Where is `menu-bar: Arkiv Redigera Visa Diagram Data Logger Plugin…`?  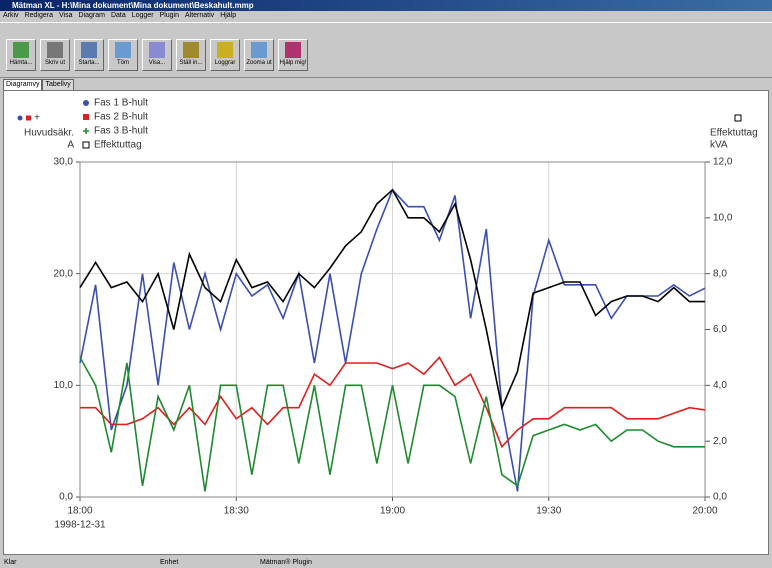 menu-bar: Arkiv Redigera Visa Diagram Data Logger Plugin… is located at coordinates (386, 16).